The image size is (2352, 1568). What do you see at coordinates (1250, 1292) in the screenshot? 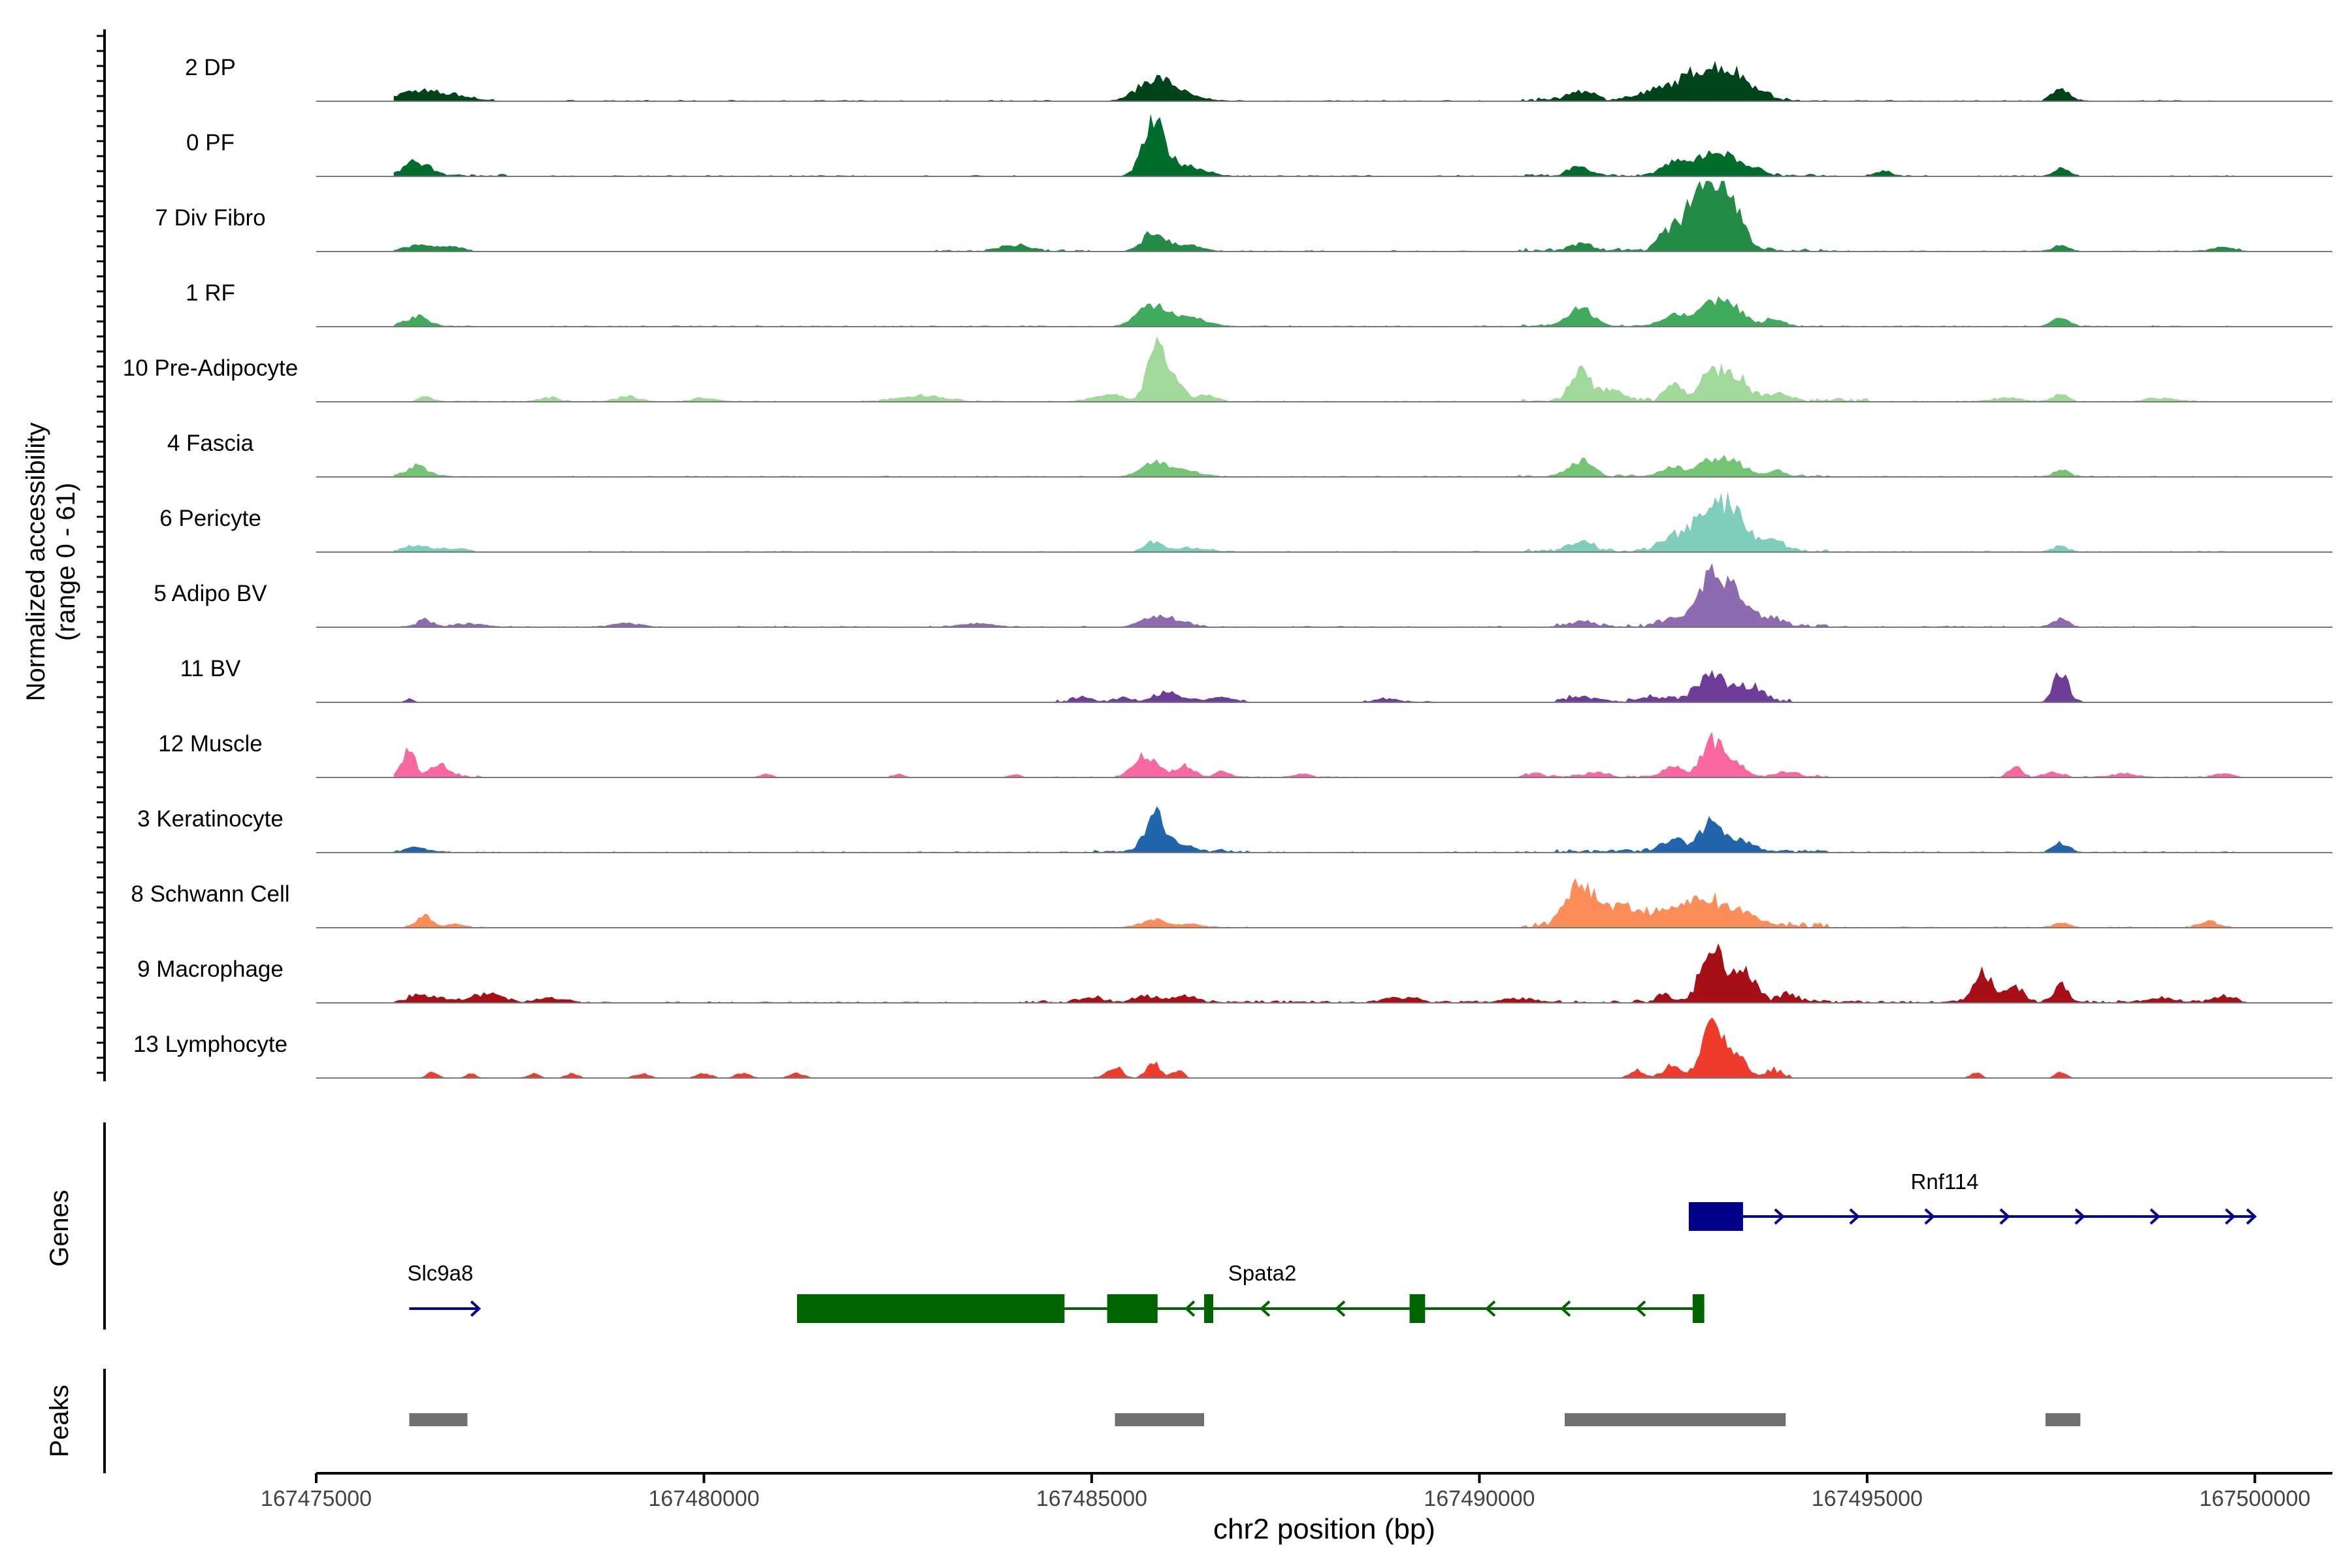
I see `gene-model: Spata2` at bounding box center [1250, 1292].